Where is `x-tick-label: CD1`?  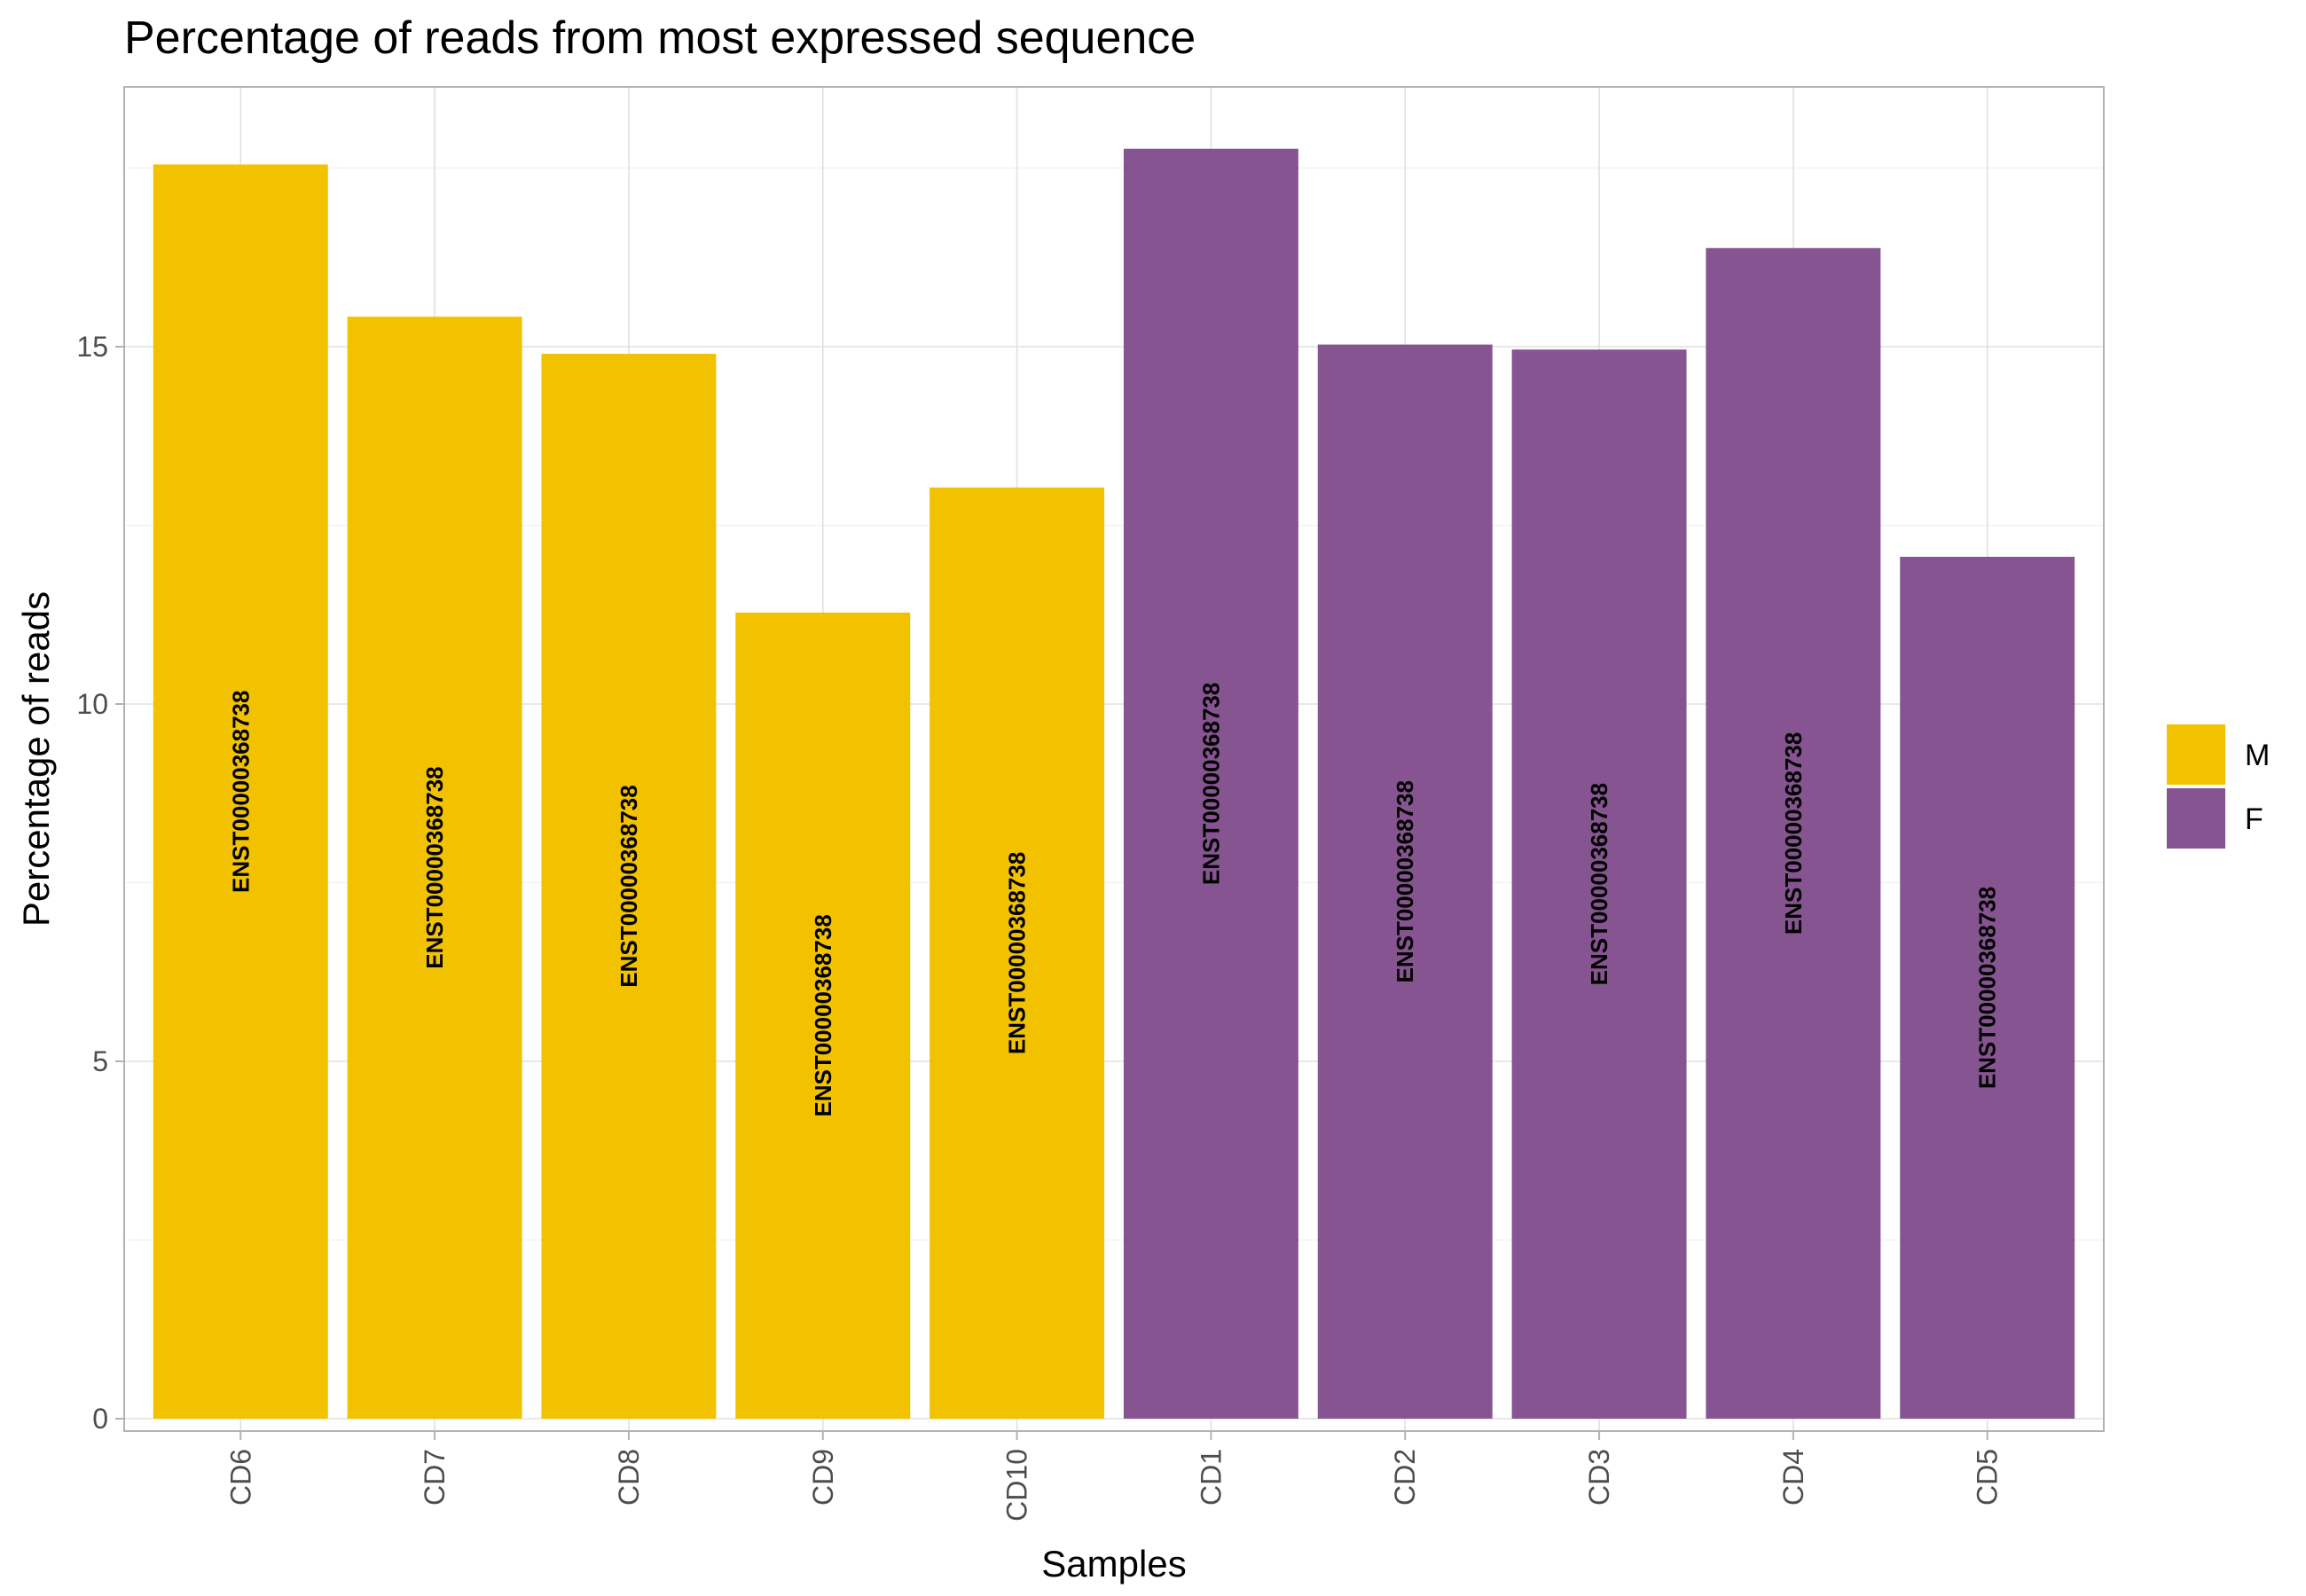 x-tick-label: CD1 is located at coordinates (1211, 1478).